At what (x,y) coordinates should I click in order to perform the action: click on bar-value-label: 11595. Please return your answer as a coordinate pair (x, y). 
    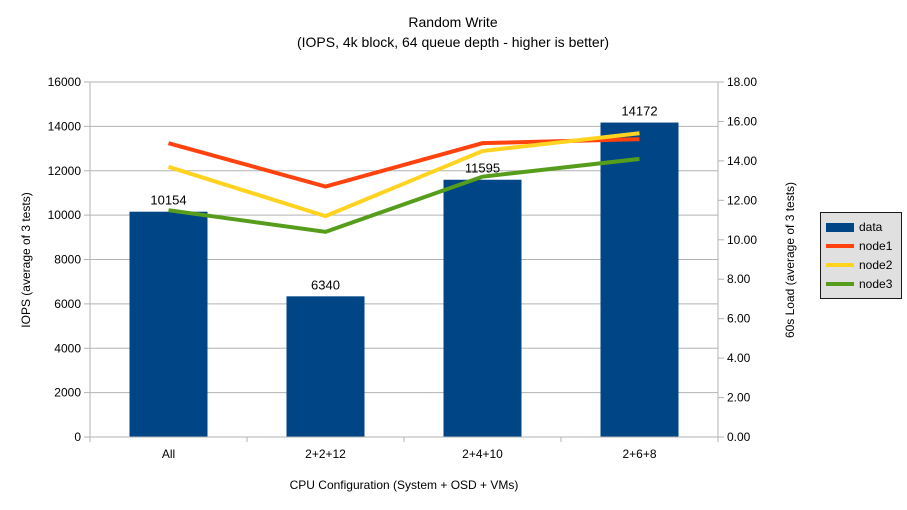
    Looking at the image, I should click on (482, 168).